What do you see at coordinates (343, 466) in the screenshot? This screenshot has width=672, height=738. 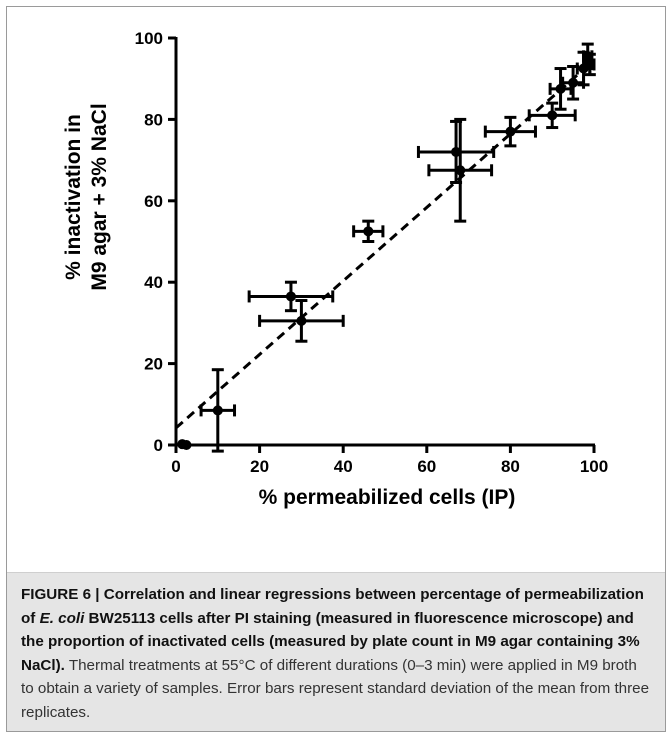 I see `x-tick-label: 40` at bounding box center [343, 466].